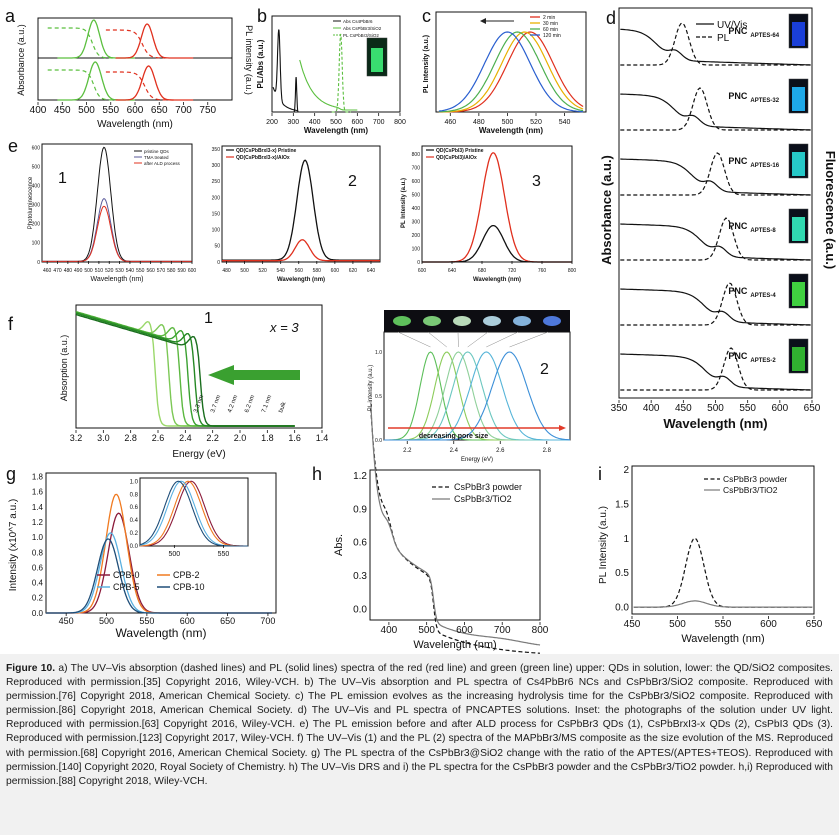 The image size is (839, 835). Describe the element at coordinates (540, 630) in the screenshot. I see `panel-h-xtick-label: 800` at that location.